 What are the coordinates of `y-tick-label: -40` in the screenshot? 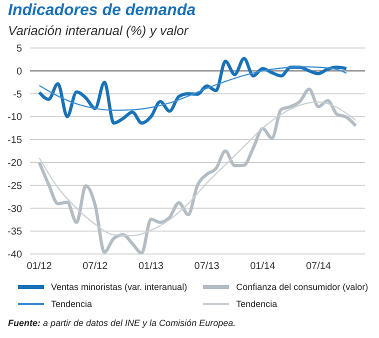 It's located at (15, 255).